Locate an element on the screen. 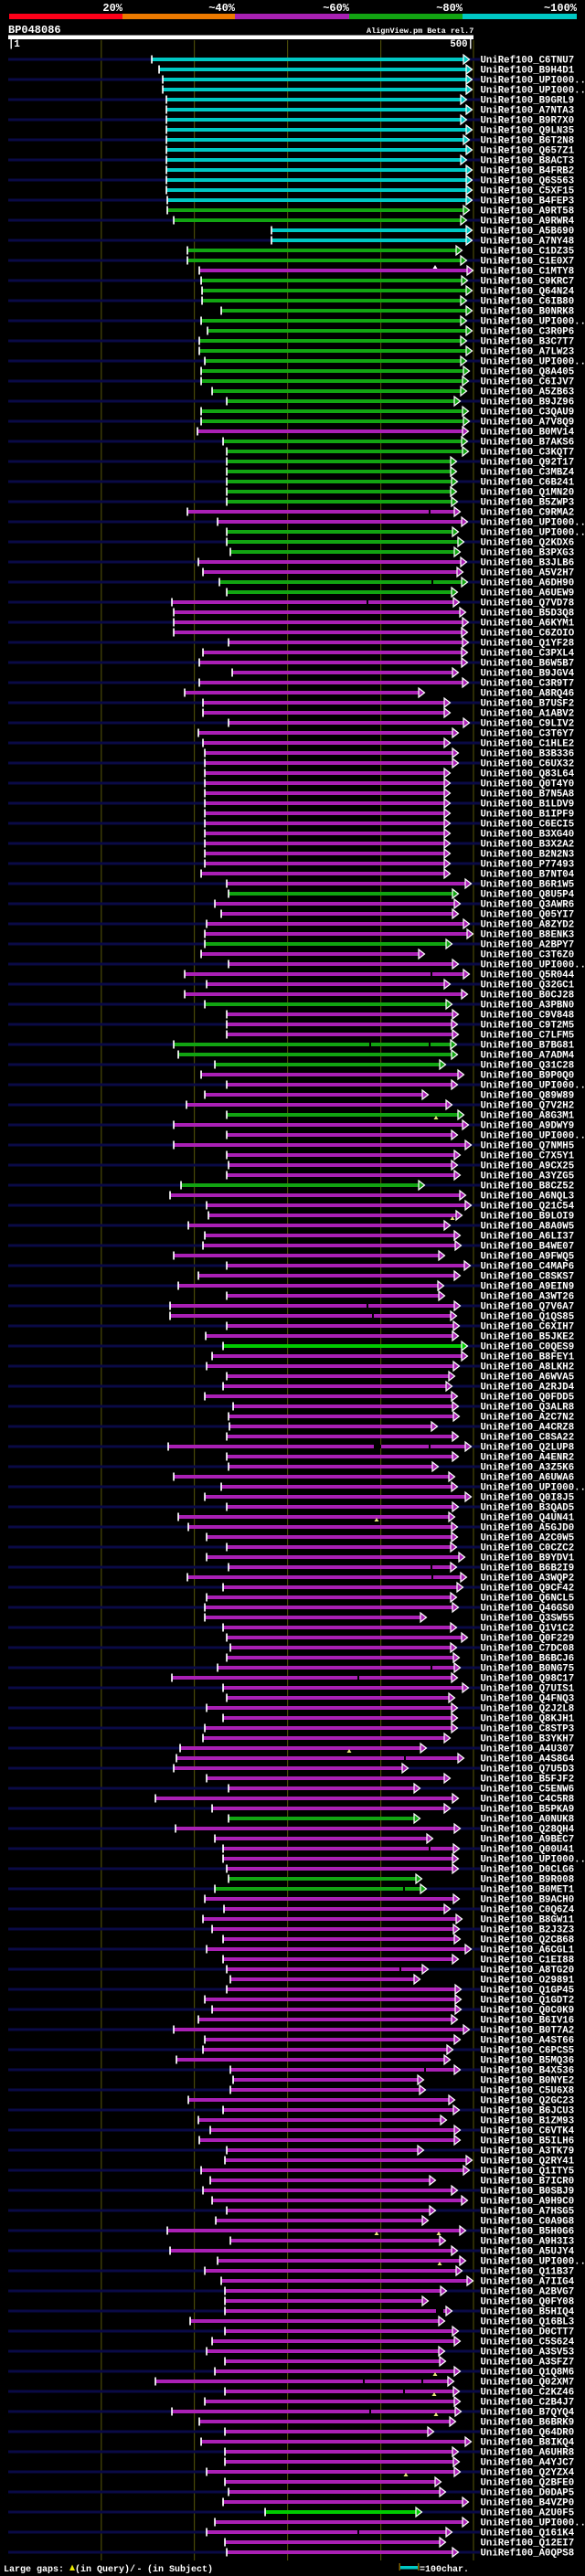 The height and width of the screenshot is (2576, 585). svg-text: UniRef100_O29891 is located at coordinates (528, 1981).